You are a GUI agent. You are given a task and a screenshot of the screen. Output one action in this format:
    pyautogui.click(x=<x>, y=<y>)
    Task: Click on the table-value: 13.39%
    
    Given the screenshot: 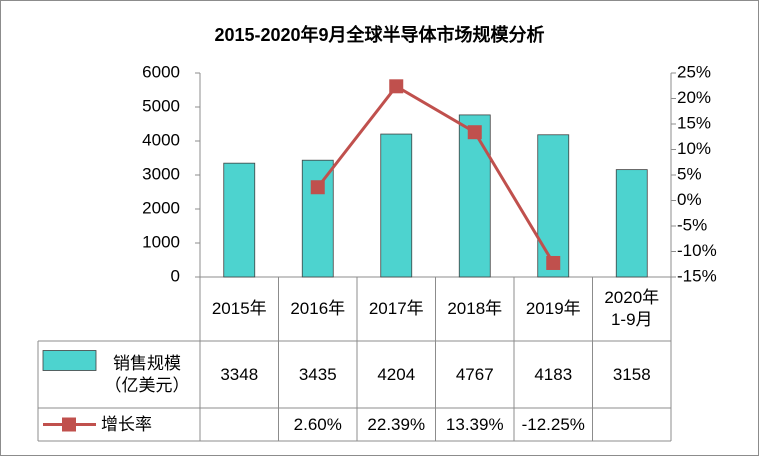 What is the action you would take?
    pyautogui.click(x=474, y=424)
    